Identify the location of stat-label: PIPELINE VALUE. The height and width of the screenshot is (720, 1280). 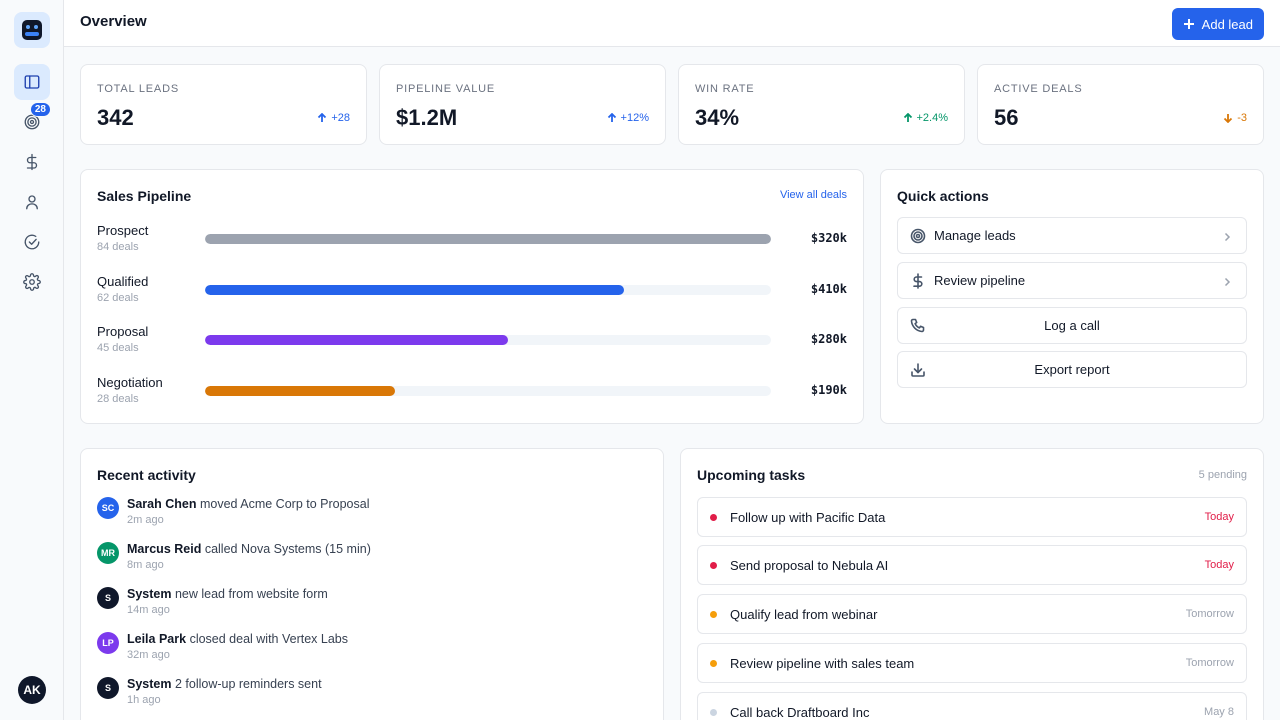
(446, 89).